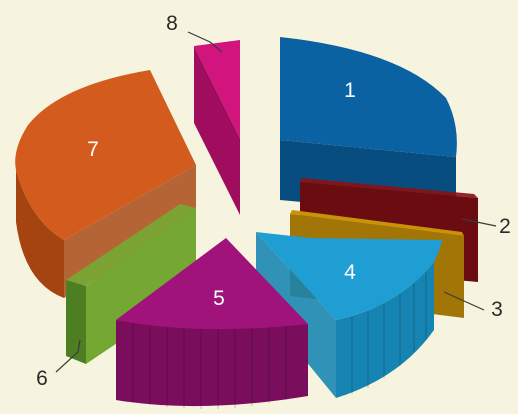  Describe the element at coordinates (42, 378) in the screenshot. I see `slice-label-6: 6` at that location.